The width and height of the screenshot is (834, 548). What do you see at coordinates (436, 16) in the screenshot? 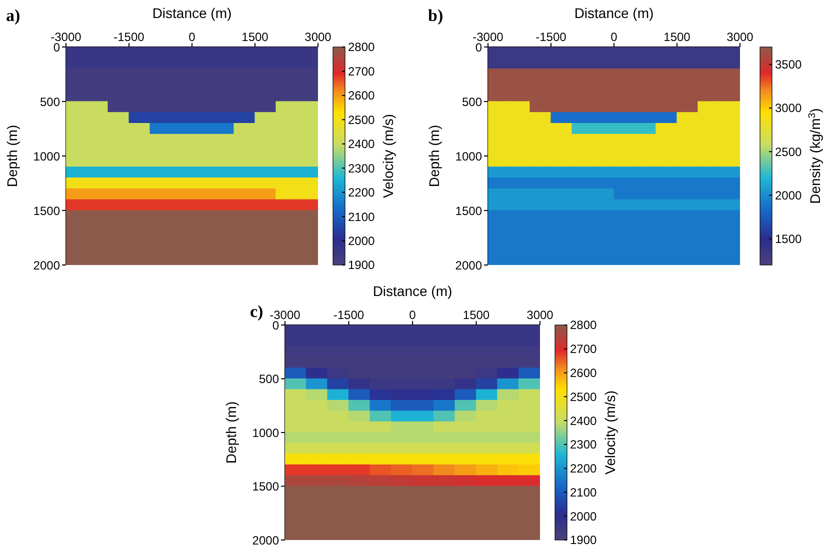
I see `chart-title: b)` at bounding box center [436, 16].